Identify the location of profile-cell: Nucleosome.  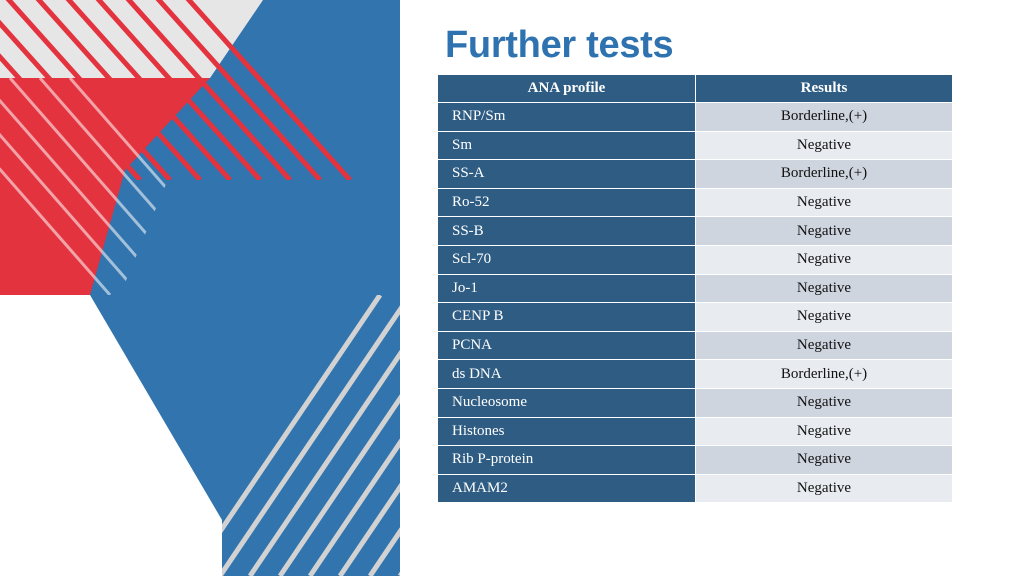
(566, 402).